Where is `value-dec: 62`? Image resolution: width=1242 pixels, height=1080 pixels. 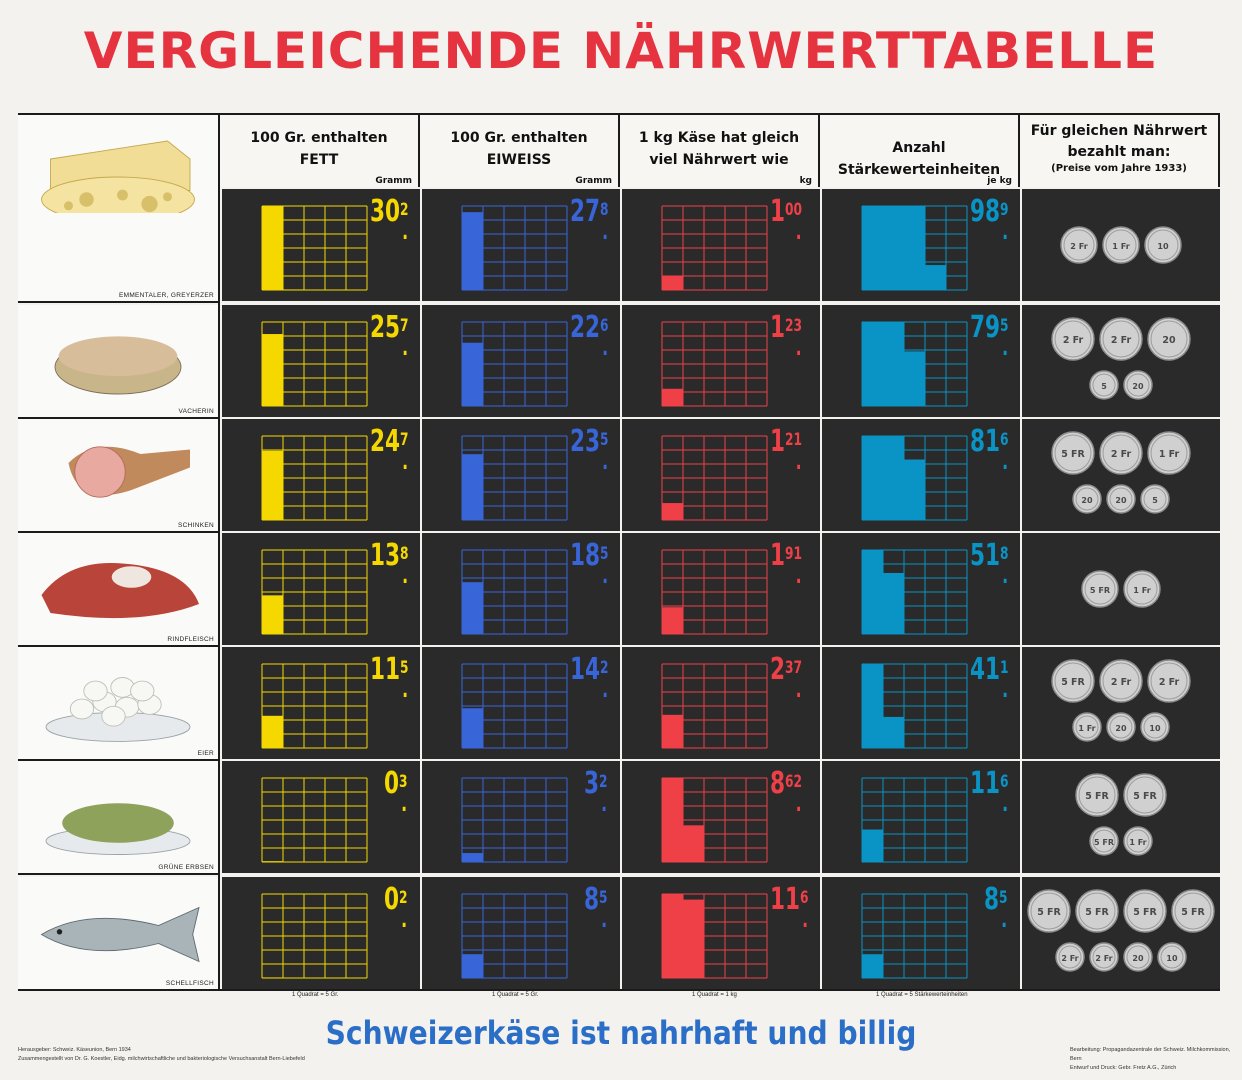 value-dec: 62 is located at coordinates (793, 782).